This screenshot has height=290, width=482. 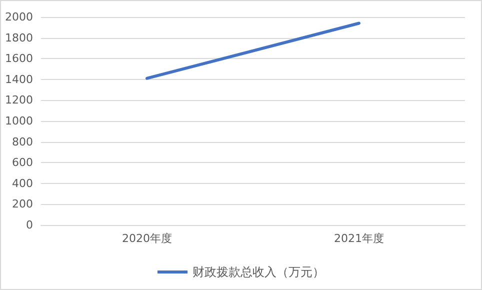 I want to click on y-tick-label: 2000, so click(x=19, y=17).